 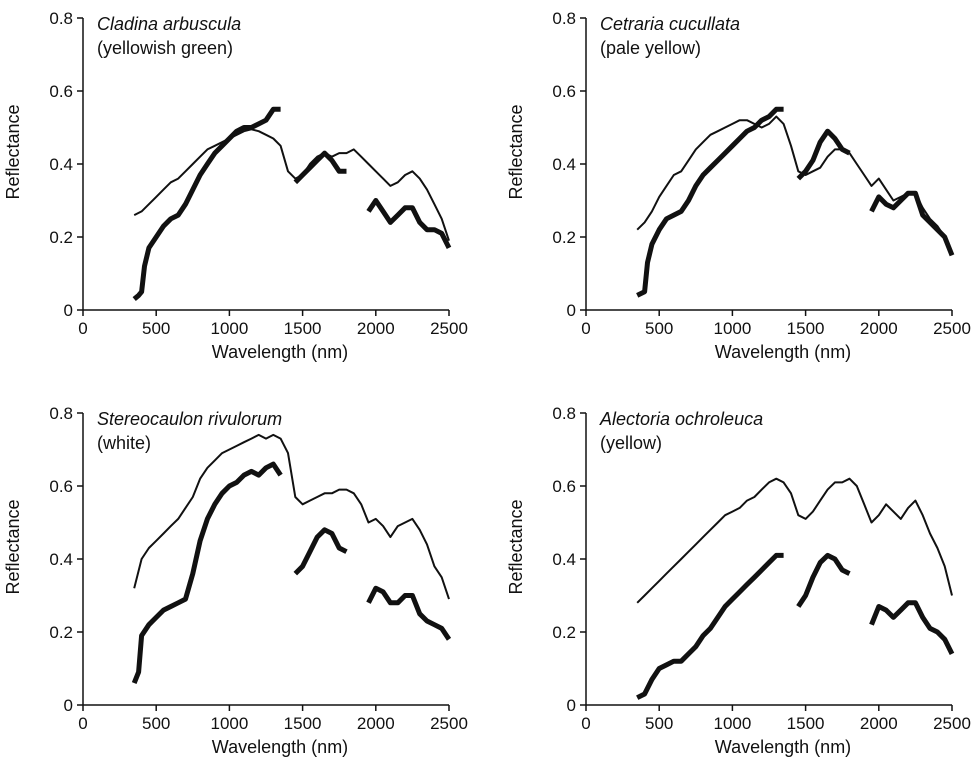 What do you see at coordinates (189, 419) in the screenshot?
I see `species-name: Stereocaulon rivulorum` at bounding box center [189, 419].